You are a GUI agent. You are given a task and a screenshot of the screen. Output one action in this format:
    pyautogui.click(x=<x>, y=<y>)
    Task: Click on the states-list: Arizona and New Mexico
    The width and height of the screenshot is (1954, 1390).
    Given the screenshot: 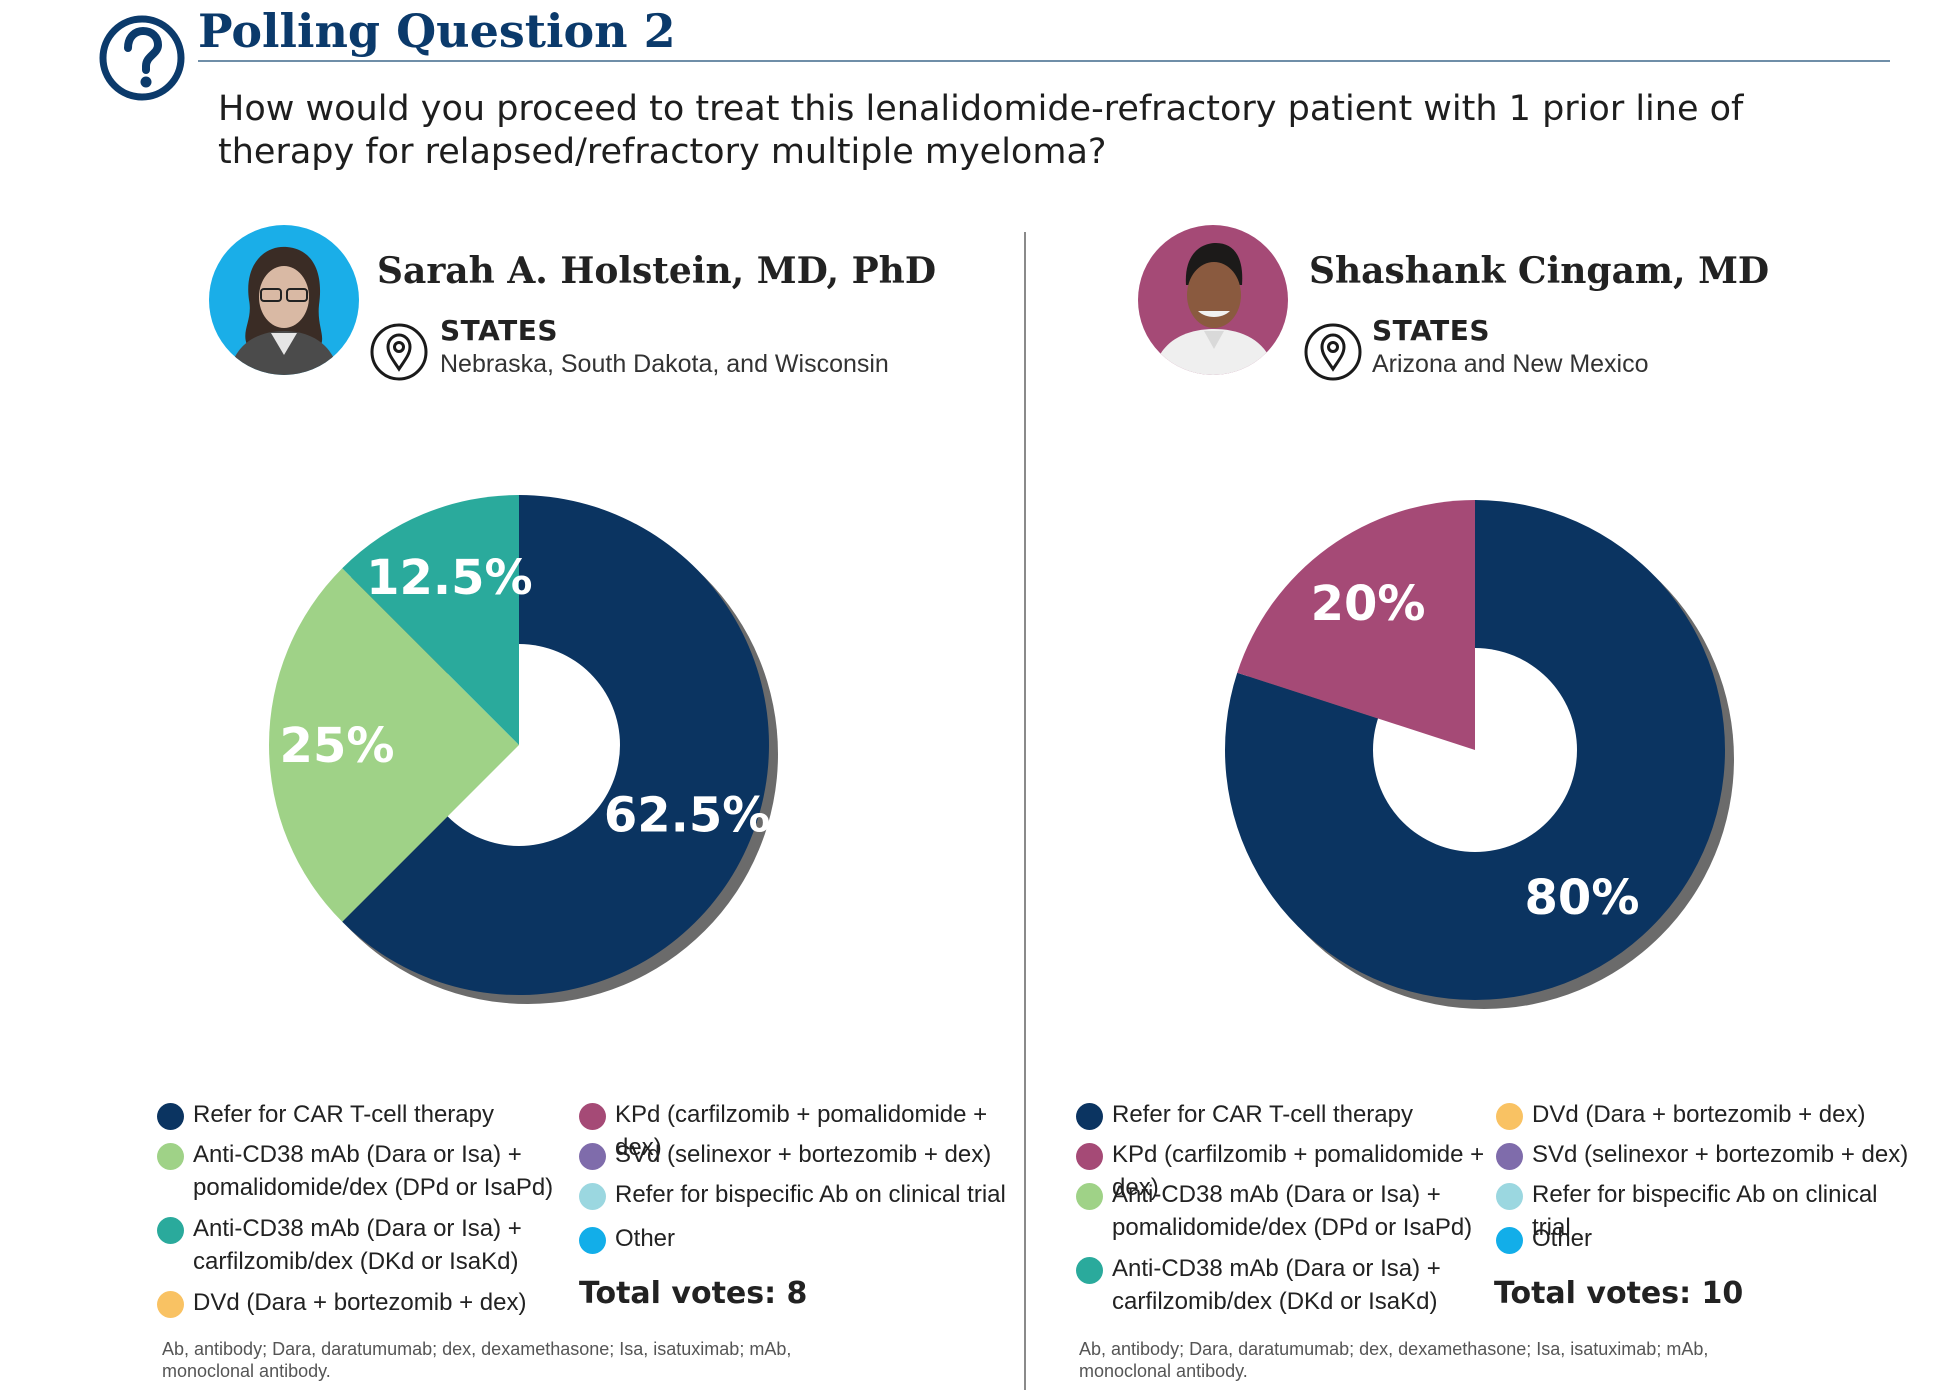 What is the action you would take?
    pyautogui.click(x=1510, y=364)
    